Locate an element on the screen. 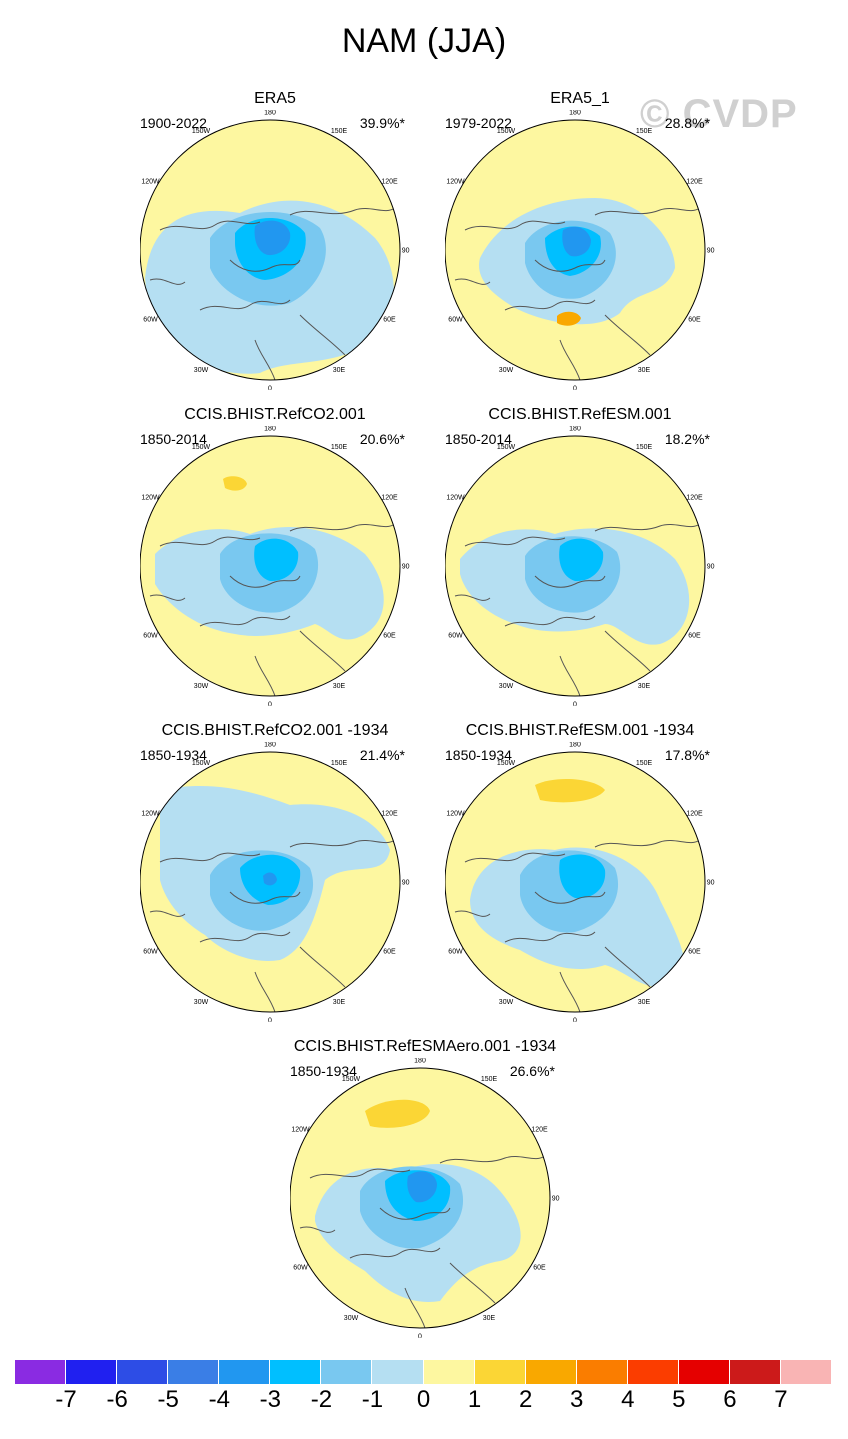  panel-variance-percent: 21.4%* is located at coordinates (382, 755).